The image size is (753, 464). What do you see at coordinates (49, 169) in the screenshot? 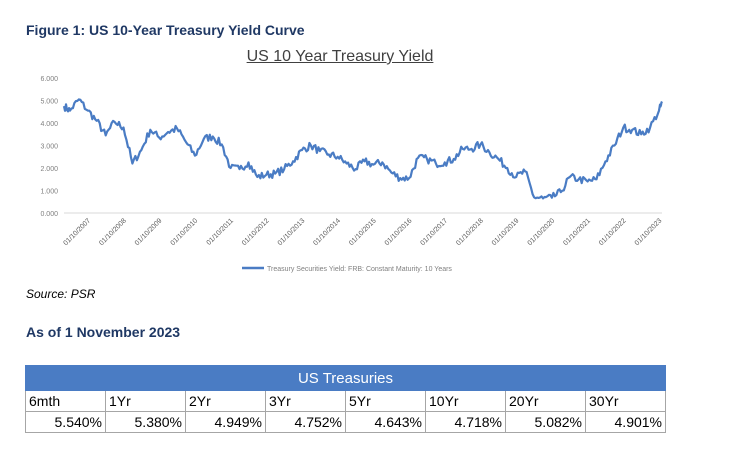
I see `y-tick-label: 2.000` at bounding box center [49, 169].